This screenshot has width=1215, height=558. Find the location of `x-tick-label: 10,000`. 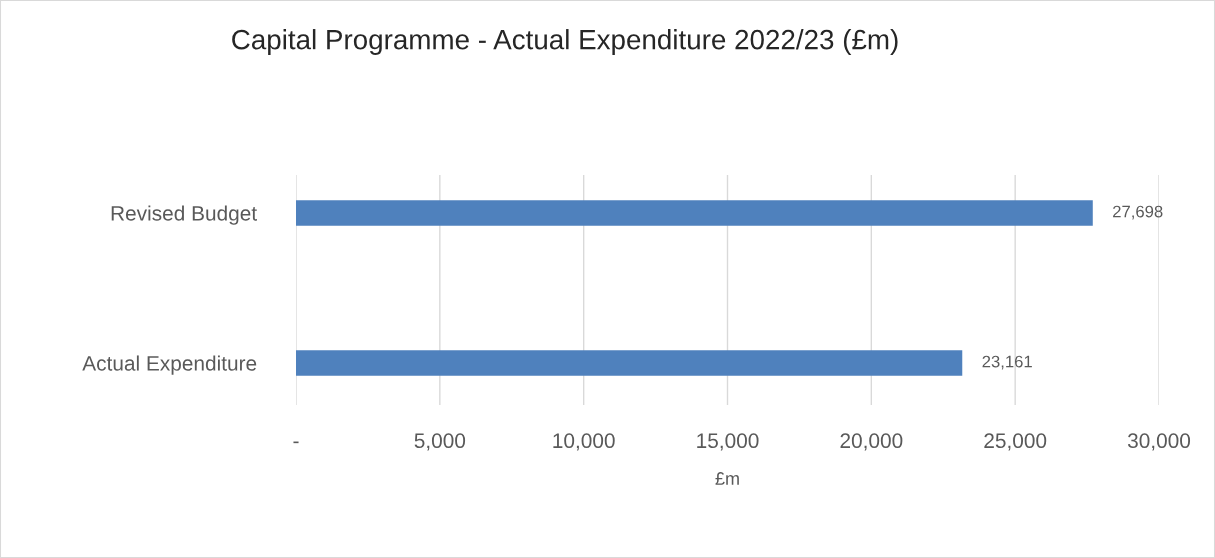

x-tick-label: 10,000 is located at coordinates (584, 442).